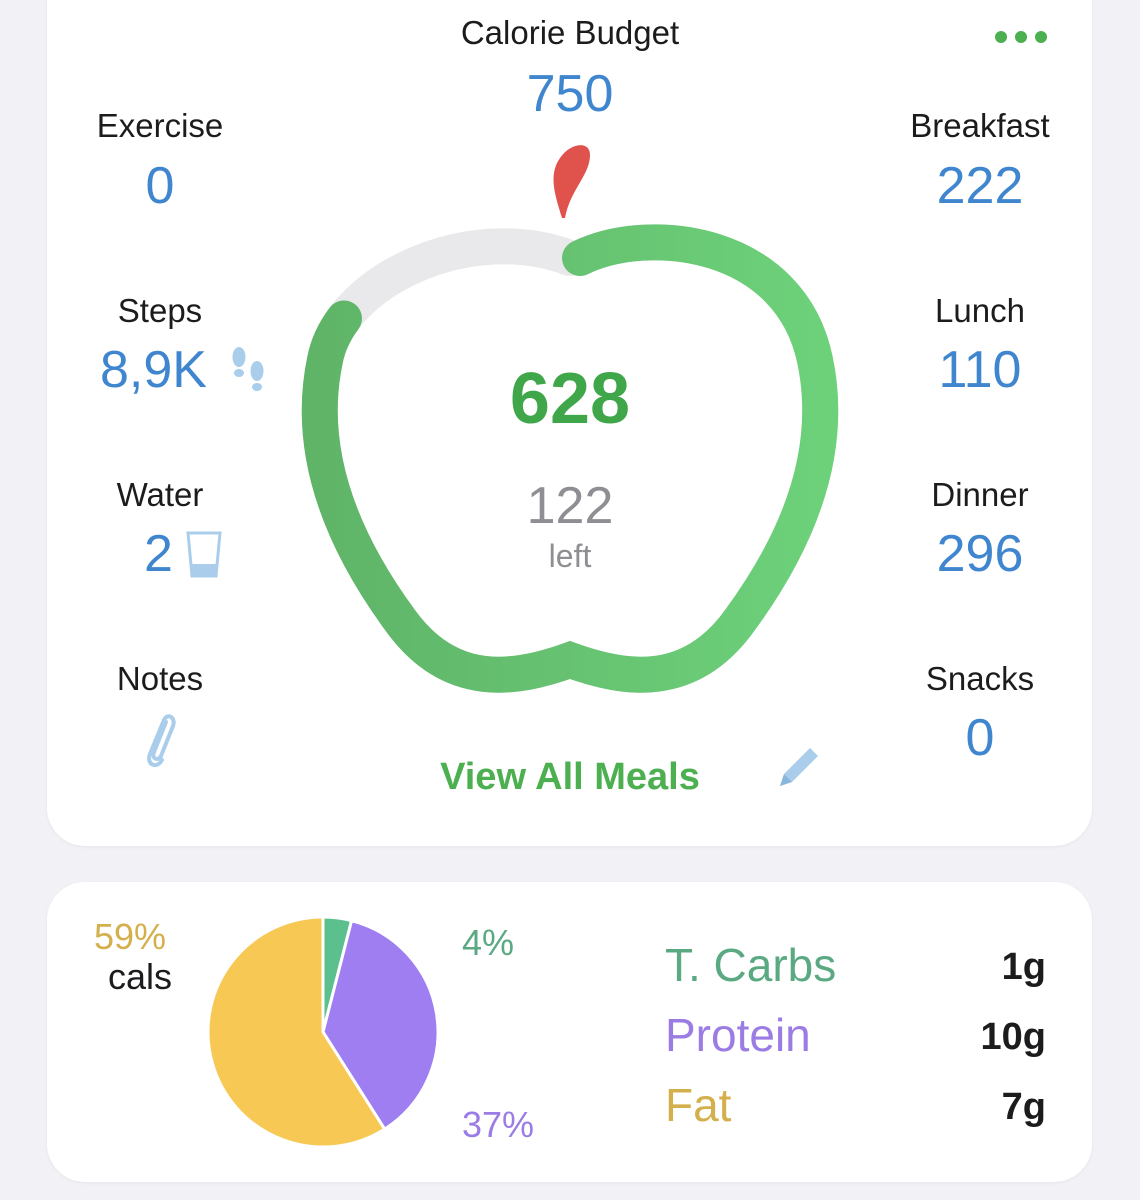 The image size is (1140, 1200). I want to click on remaining-label: left, so click(570, 556).